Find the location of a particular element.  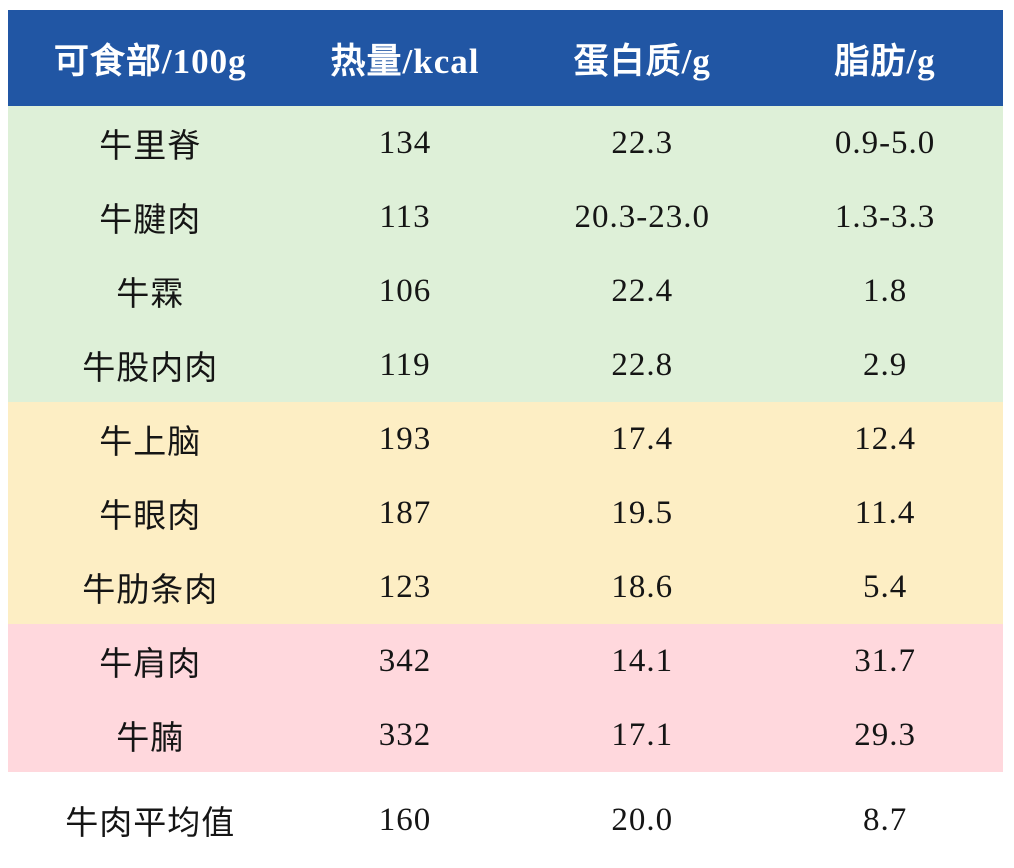

cell-fat: 1.8 is located at coordinates (885, 290).